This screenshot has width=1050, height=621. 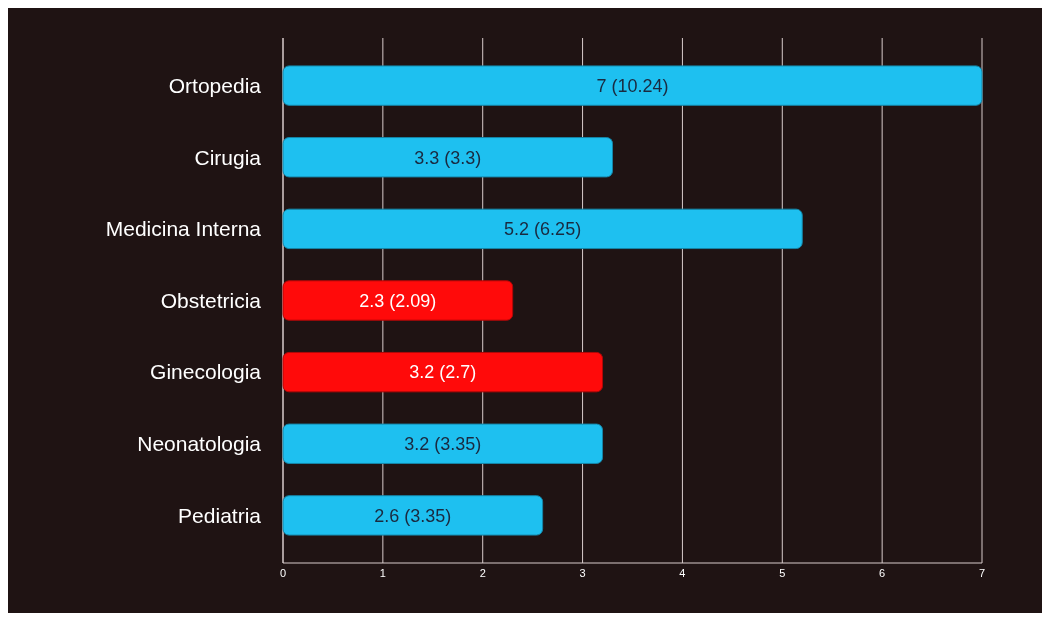 I want to click on data-label: 7 (10.24), so click(x=632, y=85).